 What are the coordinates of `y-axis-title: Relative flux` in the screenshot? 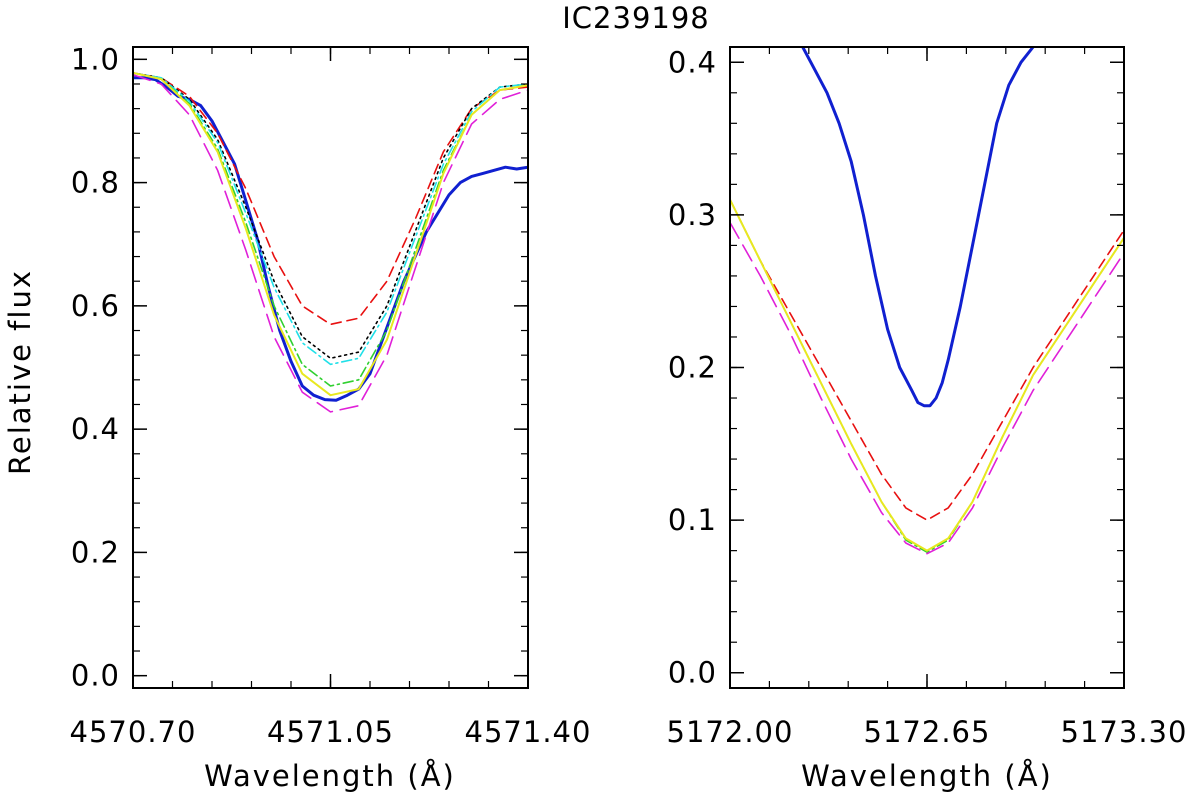 It's located at (20, 372).